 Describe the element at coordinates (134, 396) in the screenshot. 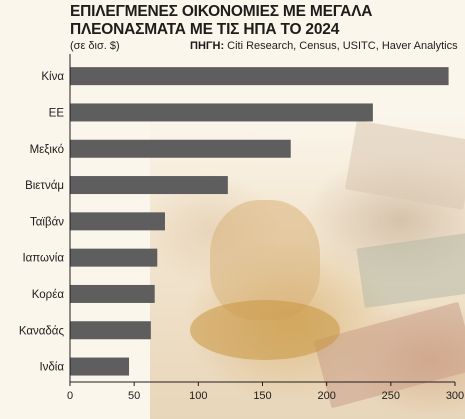

I see `x-tick-label: 50` at that location.